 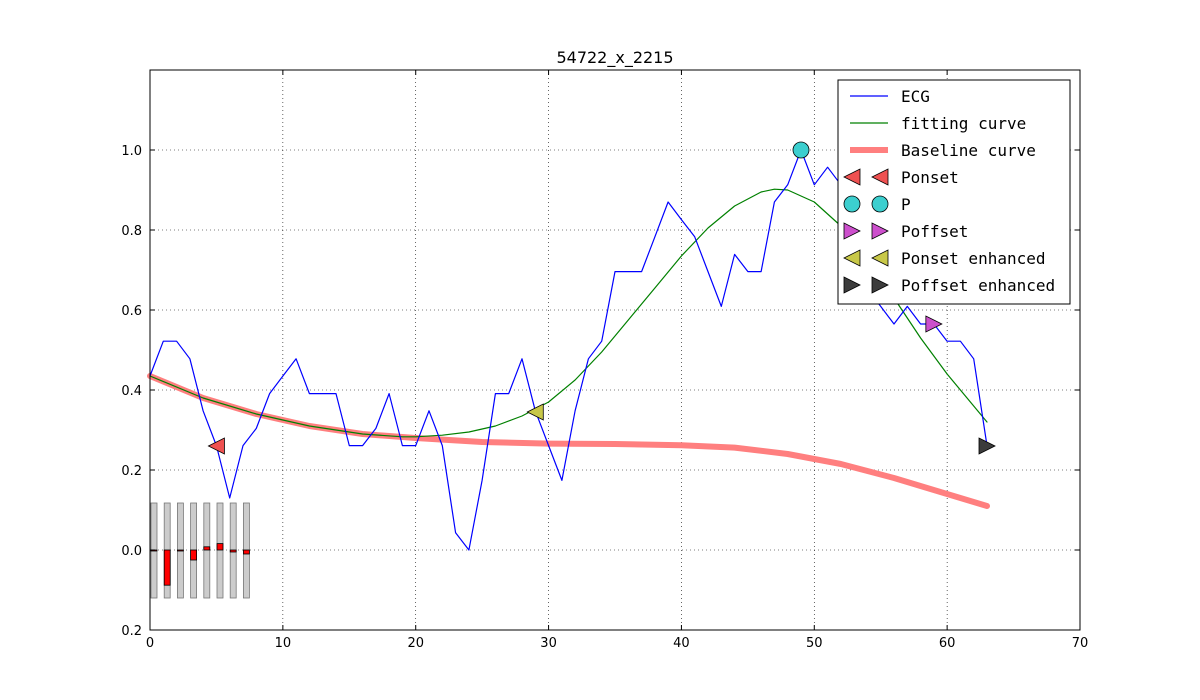 I want to click on x-tick-label: 70, so click(x=1080, y=643).